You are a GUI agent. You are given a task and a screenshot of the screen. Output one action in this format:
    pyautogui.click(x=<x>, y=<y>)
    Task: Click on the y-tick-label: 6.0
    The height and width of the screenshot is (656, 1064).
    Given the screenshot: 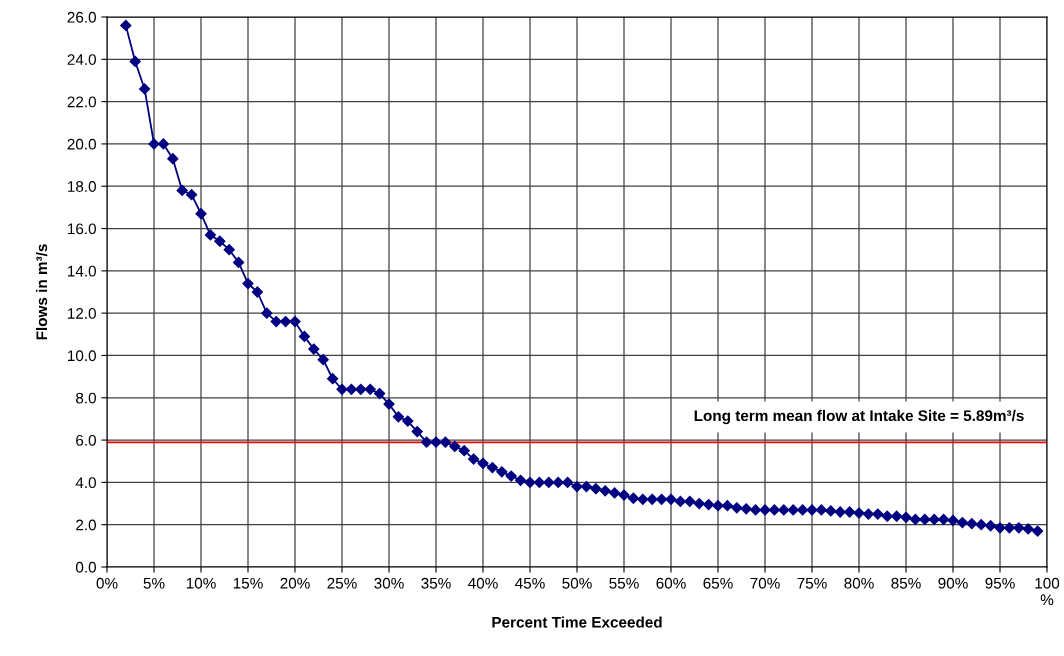 What is the action you would take?
    pyautogui.click(x=86, y=440)
    